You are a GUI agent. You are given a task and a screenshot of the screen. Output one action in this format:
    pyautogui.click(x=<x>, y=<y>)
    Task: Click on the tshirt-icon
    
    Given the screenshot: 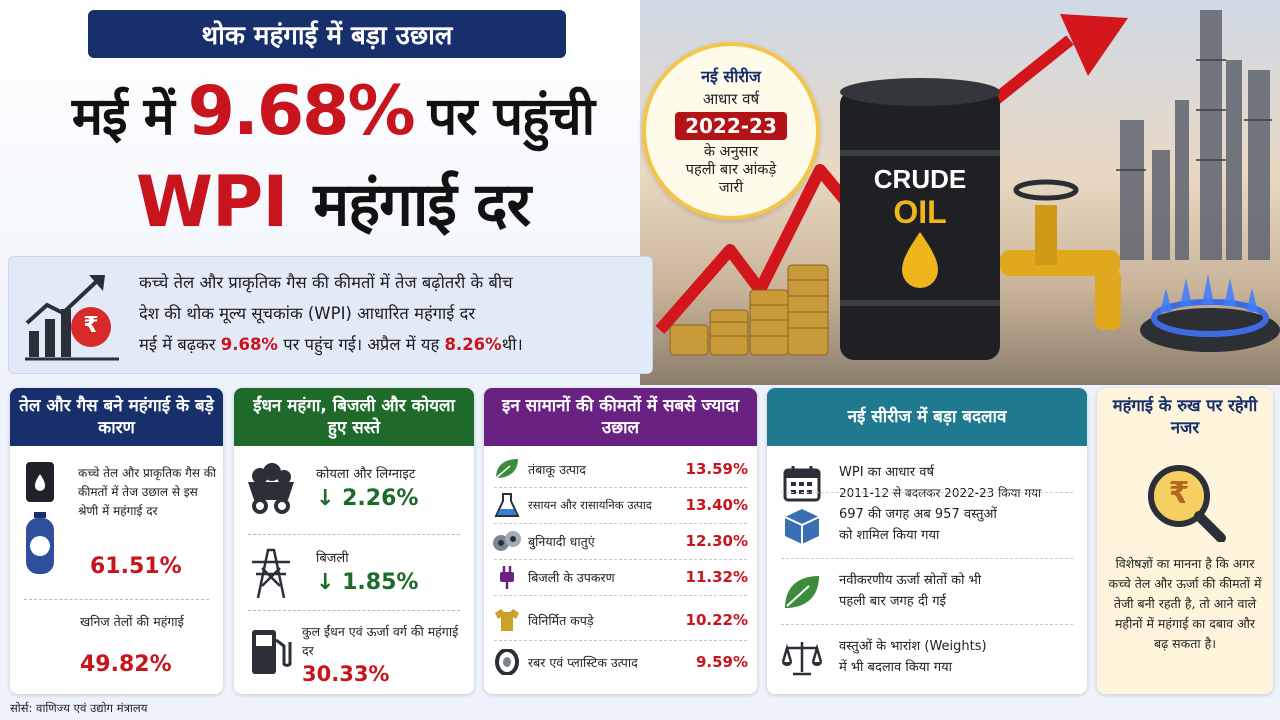 What is the action you would take?
    pyautogui.click(x=507, y=620)
    